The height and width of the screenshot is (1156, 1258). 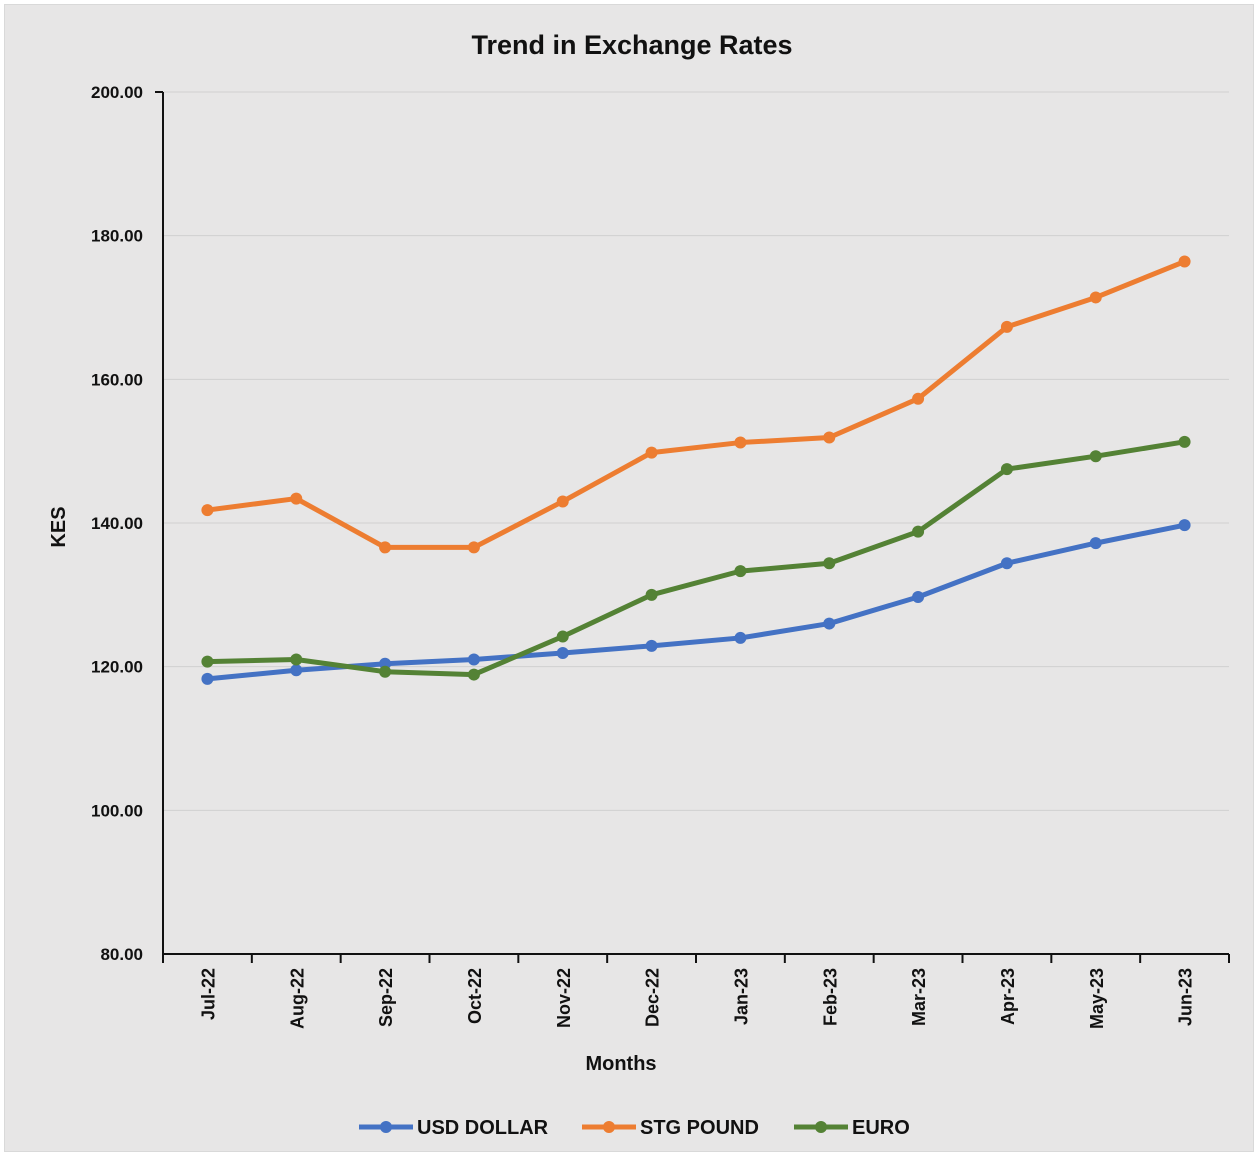 I want to click on x-axis-label: Months, so click(x=620, y=1064).